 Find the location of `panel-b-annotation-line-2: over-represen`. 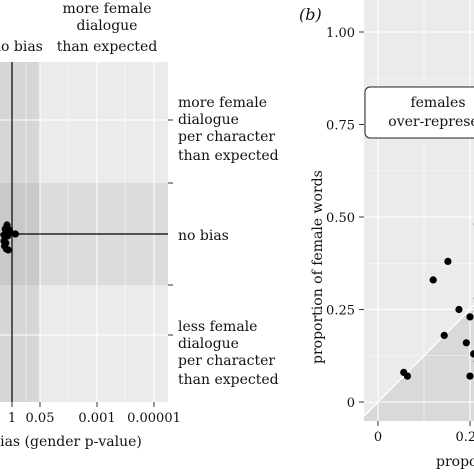

panel-b-annotation-line-2: over-represen is located at coordinates (431, 122).